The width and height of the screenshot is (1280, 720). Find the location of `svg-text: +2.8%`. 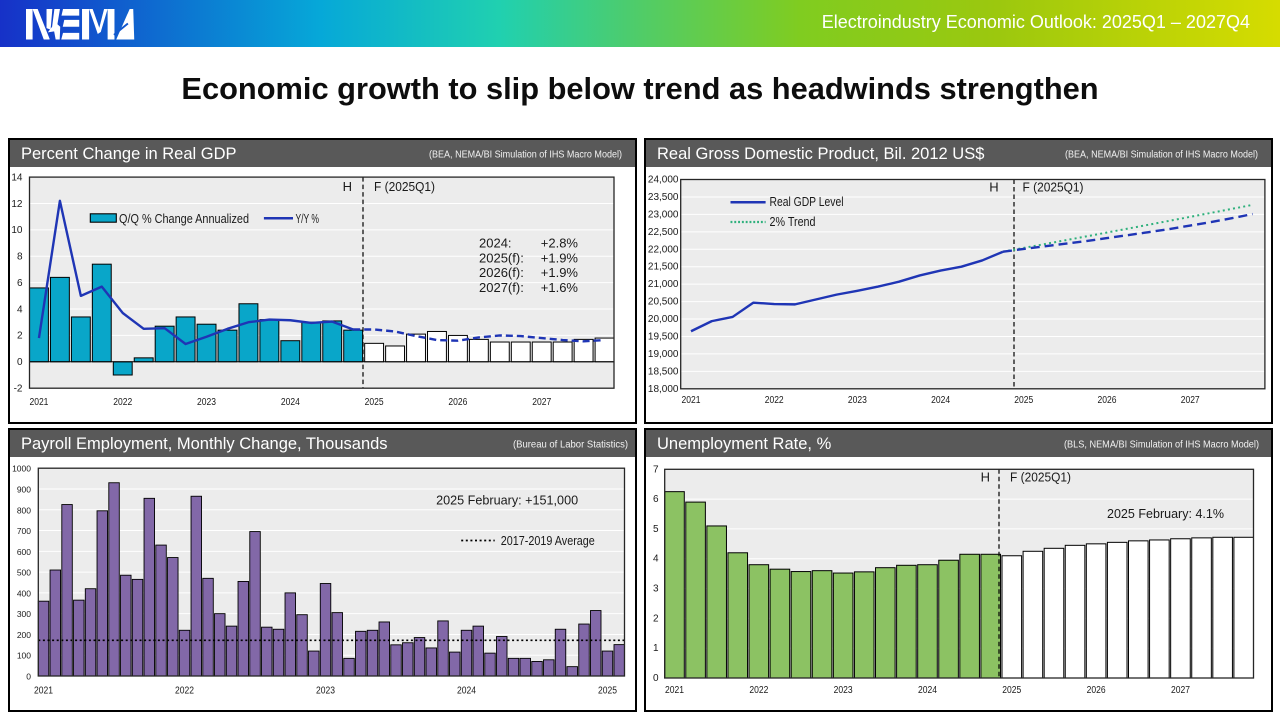

svg-text: +2.8% is located at coordinates (560, 242).